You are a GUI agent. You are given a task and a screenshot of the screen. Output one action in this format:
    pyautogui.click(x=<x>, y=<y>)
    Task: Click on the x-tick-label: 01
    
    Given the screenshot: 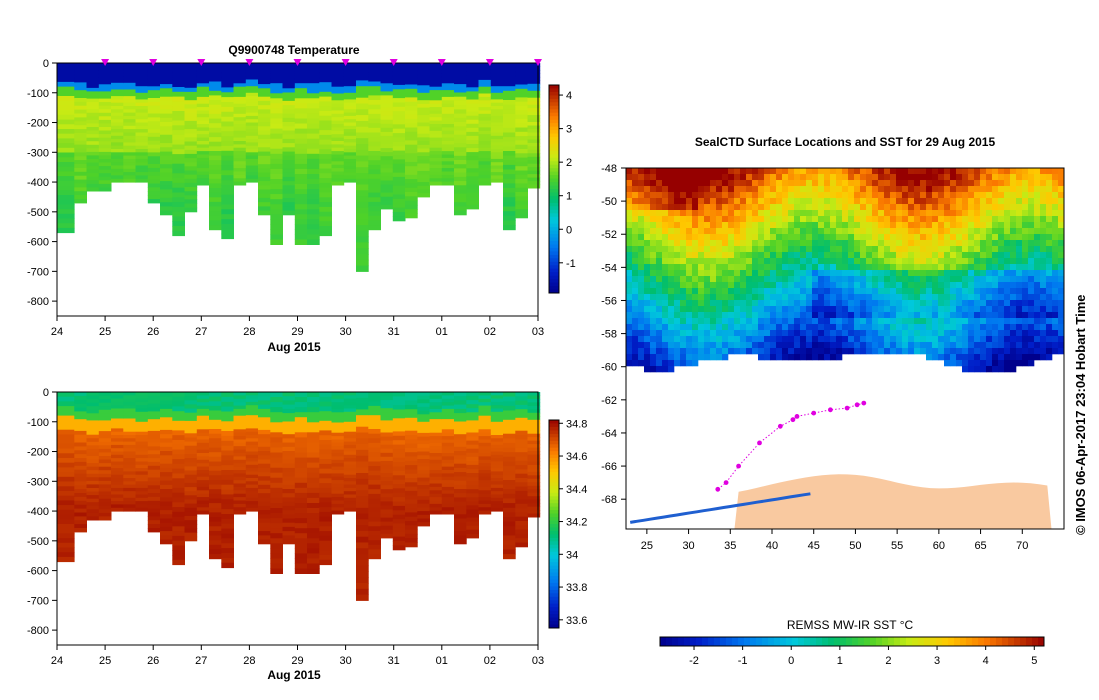 What is the action you would take?
    pyautogui.click(x=442, y=661)
    